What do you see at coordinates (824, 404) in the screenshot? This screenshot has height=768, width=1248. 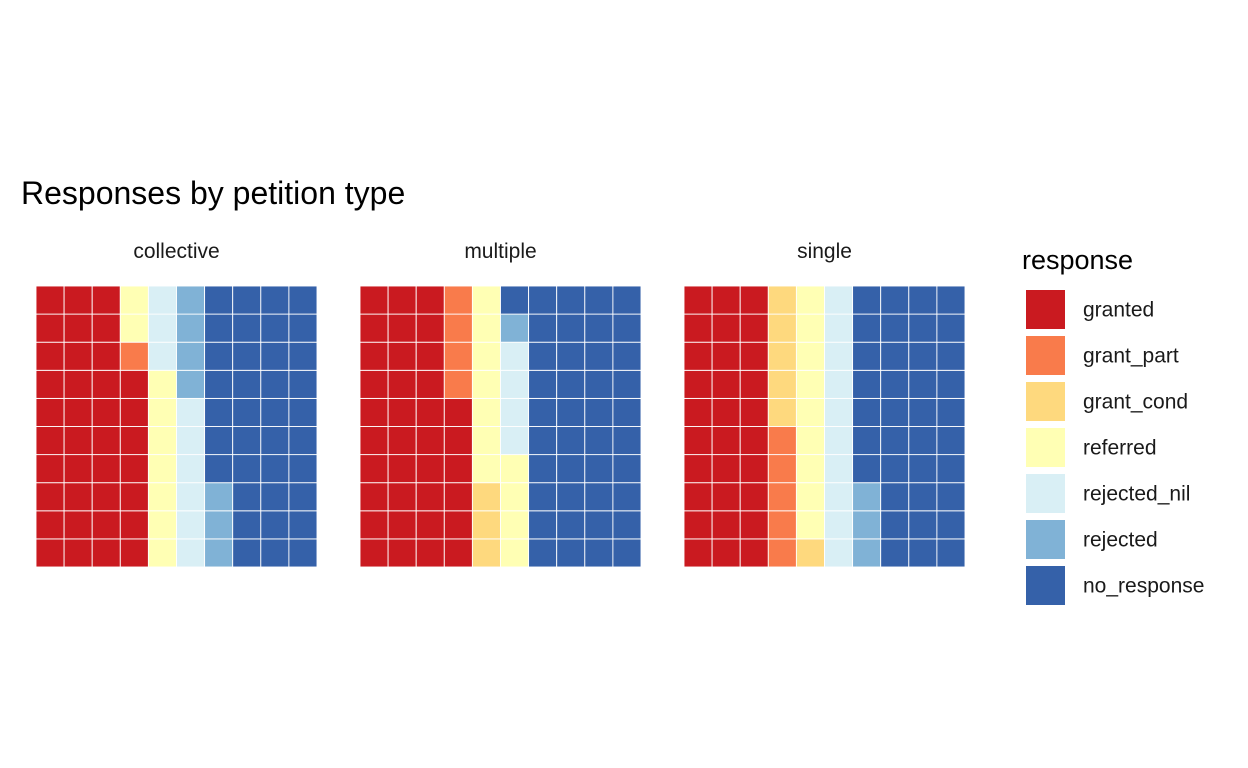 I see `facet-single: single` at bounding box center [824, 404].